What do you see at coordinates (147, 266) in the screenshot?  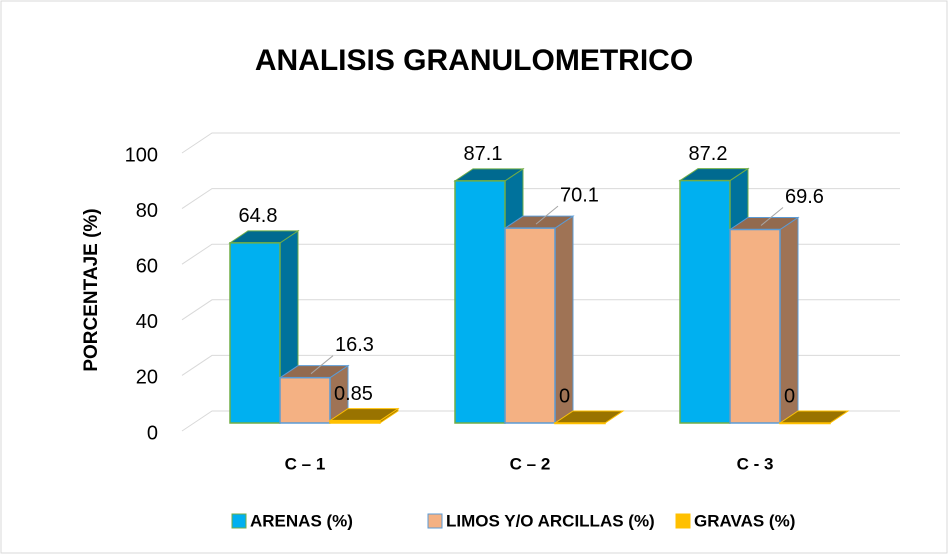 I see `y-tick-label: 60` at bounding box center [147, 266].